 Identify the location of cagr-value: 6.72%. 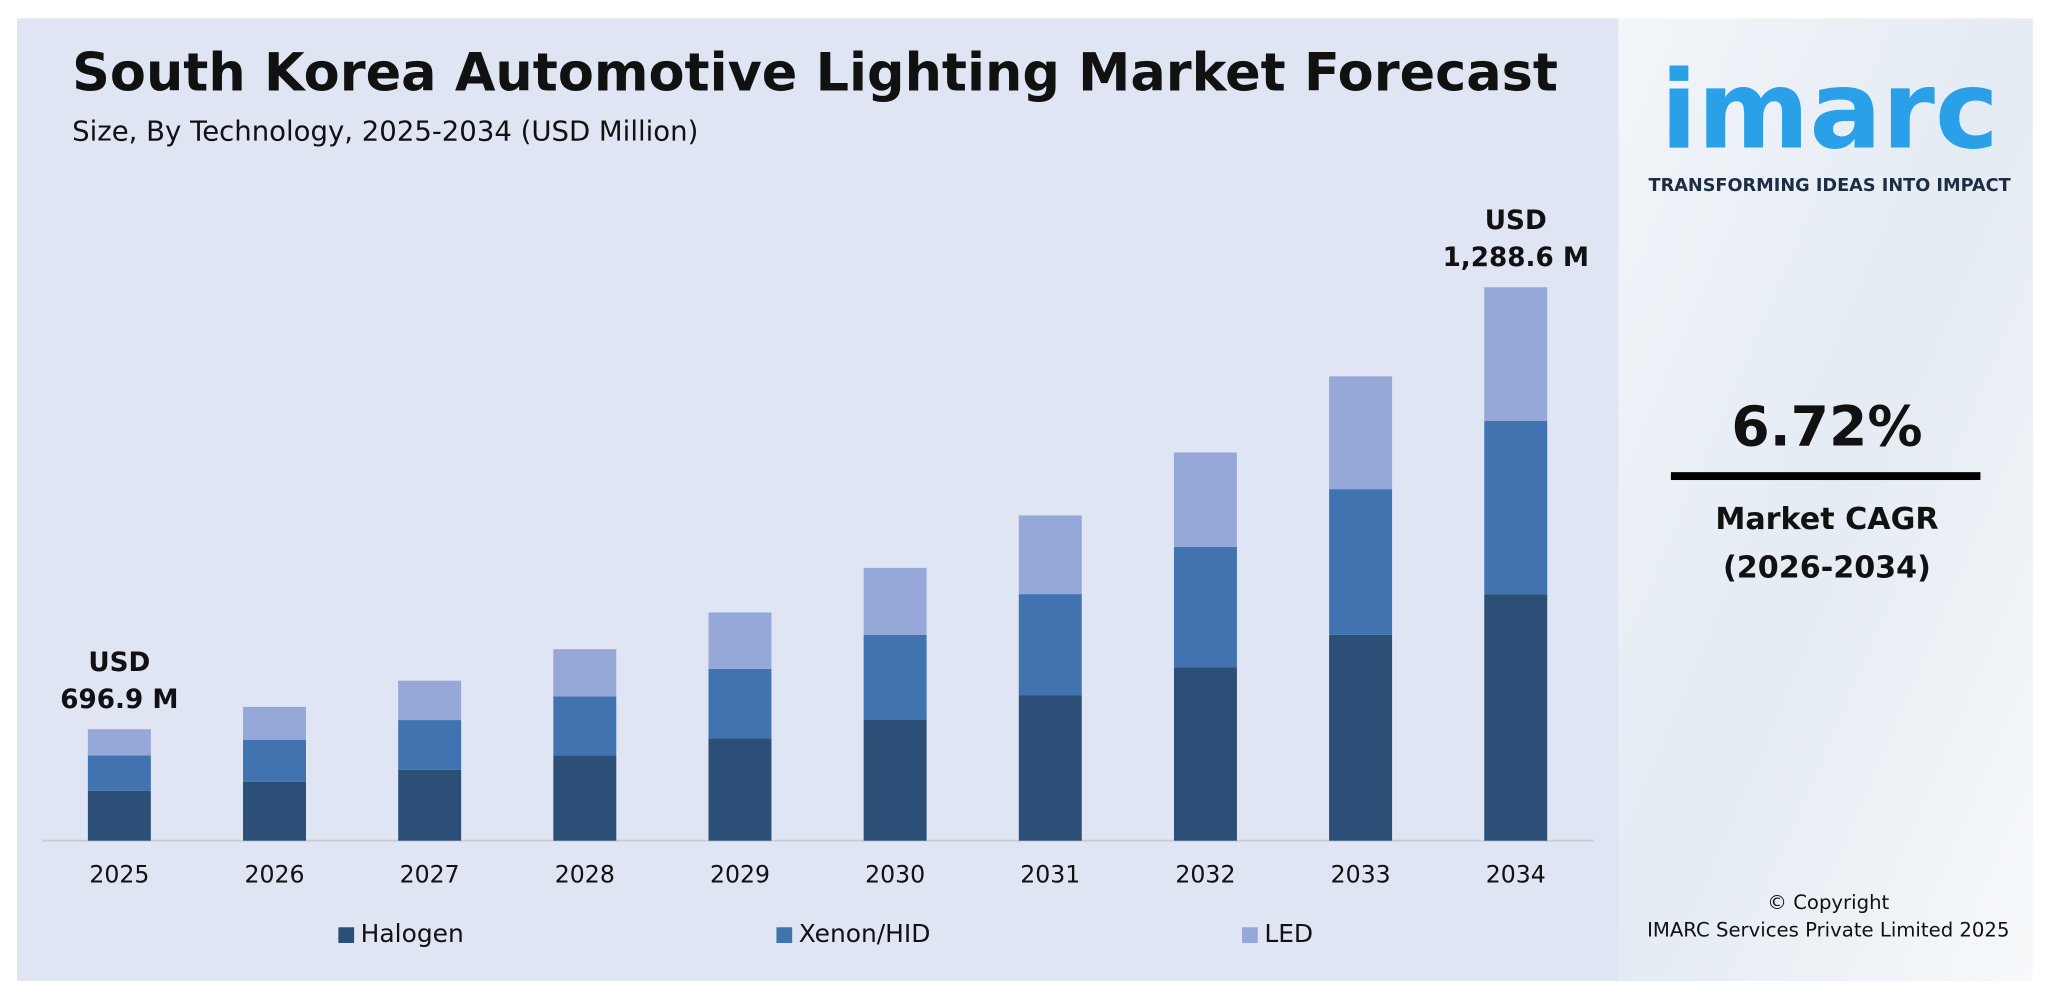
(1826, 426).